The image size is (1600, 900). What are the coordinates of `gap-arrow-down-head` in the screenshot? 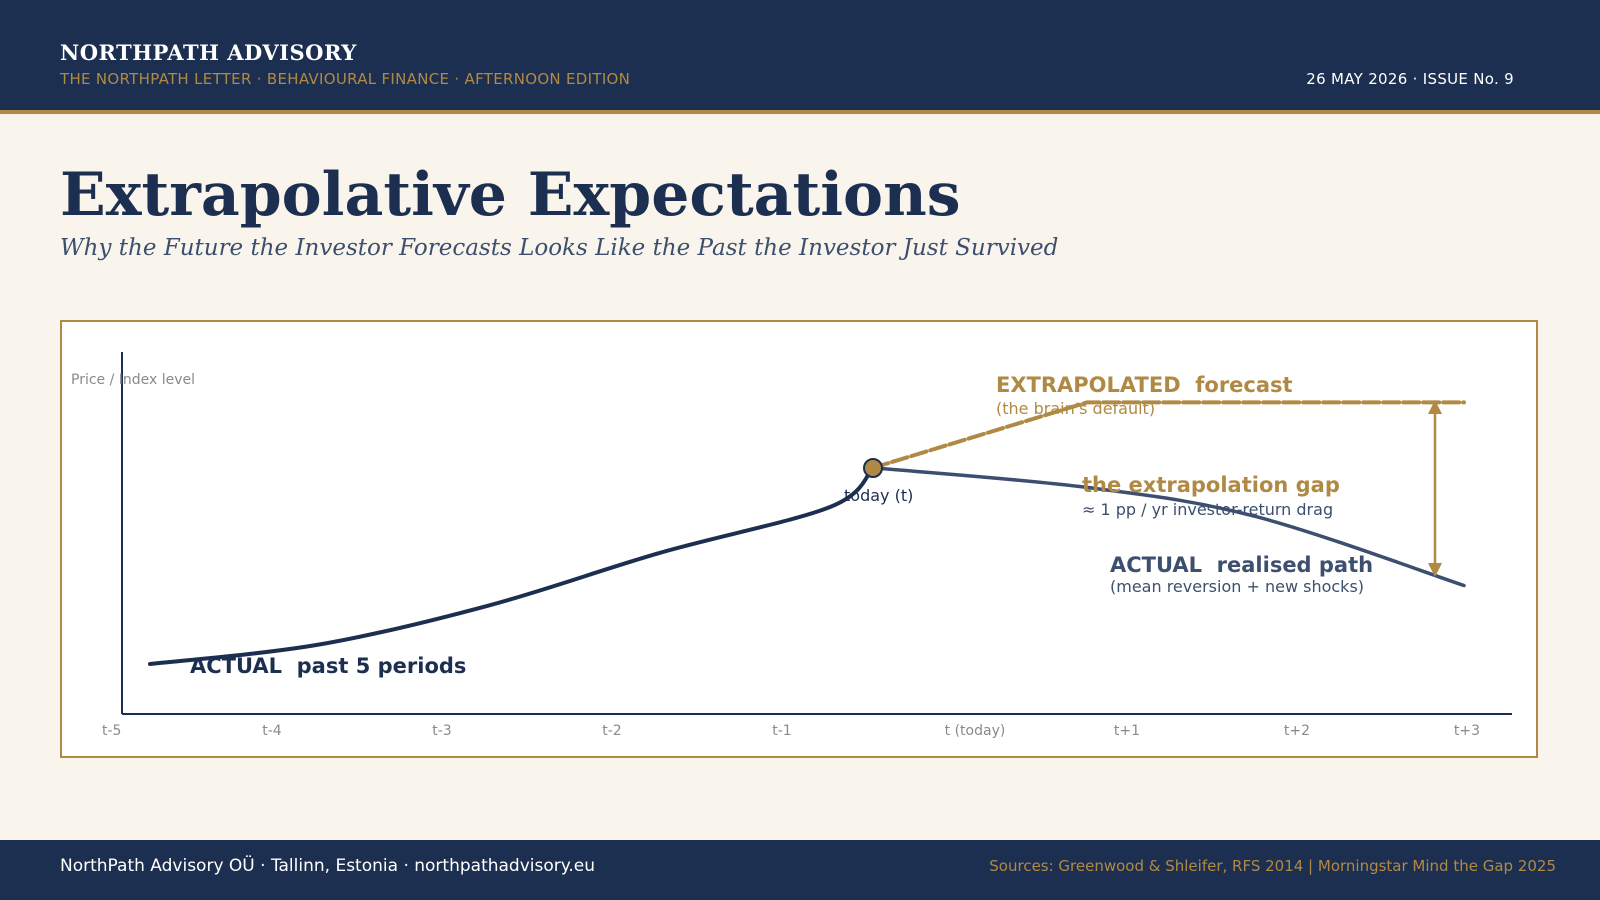 It's located at (1435, 570).